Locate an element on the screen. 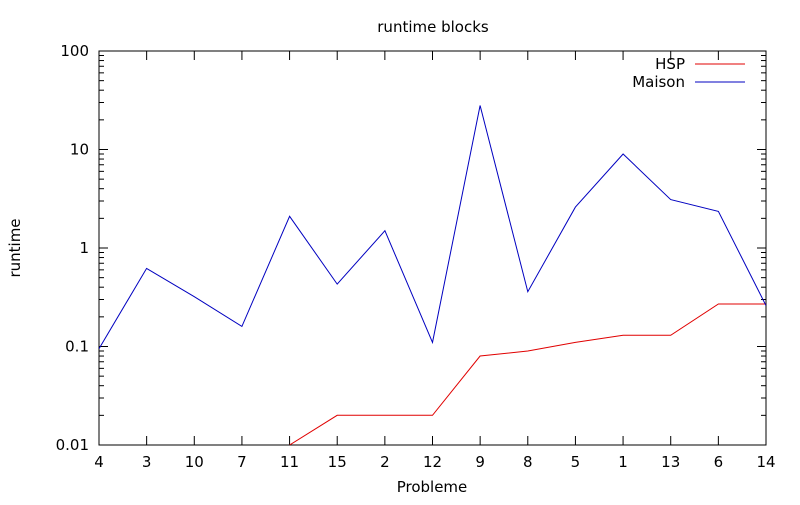  x-tick-label: 9 is located at coordinates (480, 462).